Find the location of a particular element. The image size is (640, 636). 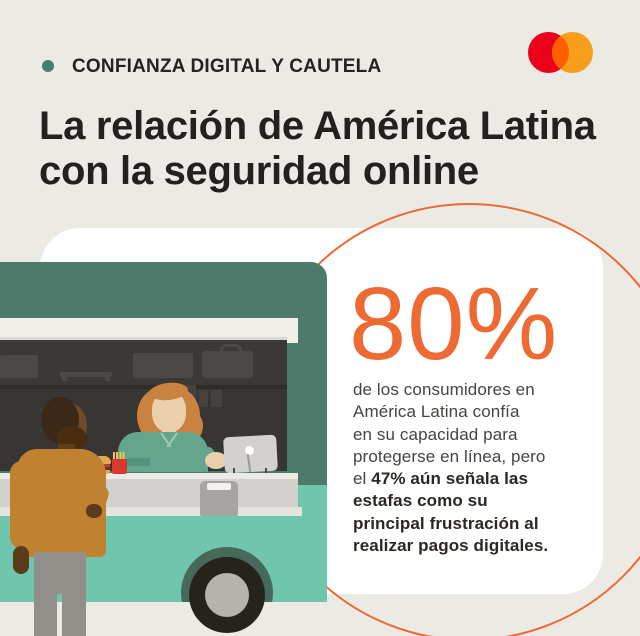

awning-shadow is located at coordinates (149, 338).